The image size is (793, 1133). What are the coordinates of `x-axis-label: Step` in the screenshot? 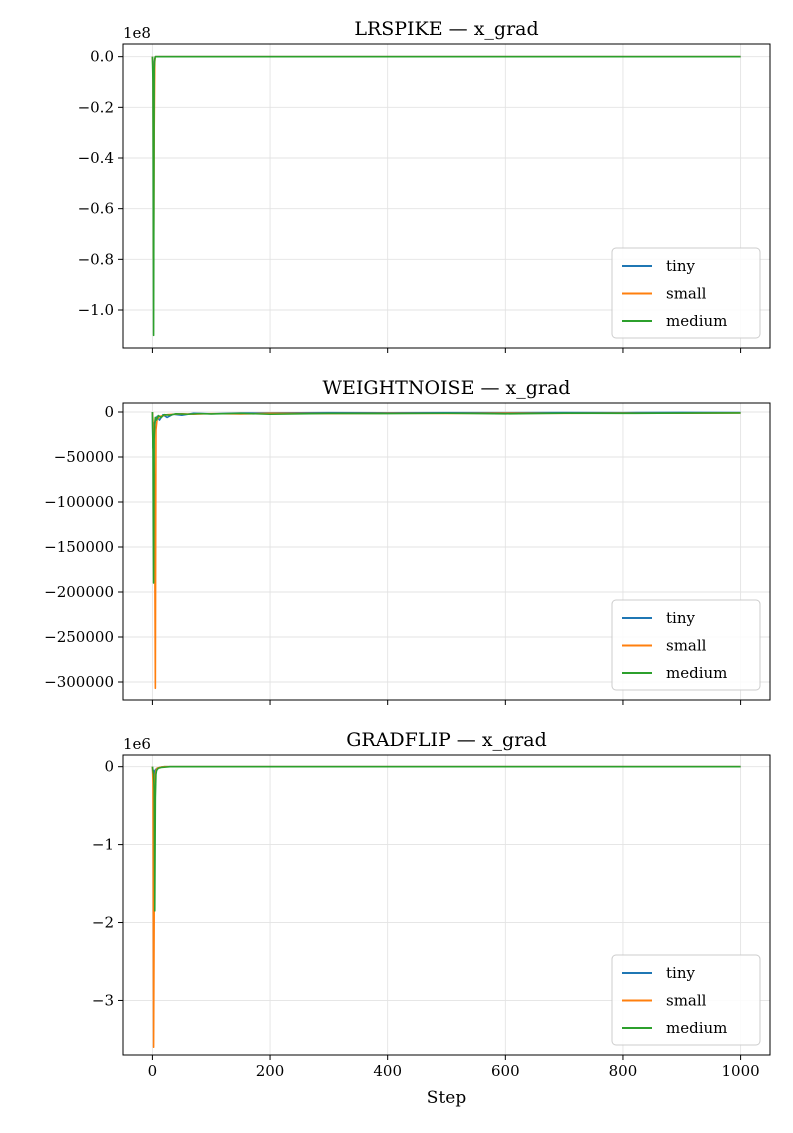 It's located at (447, 1098).